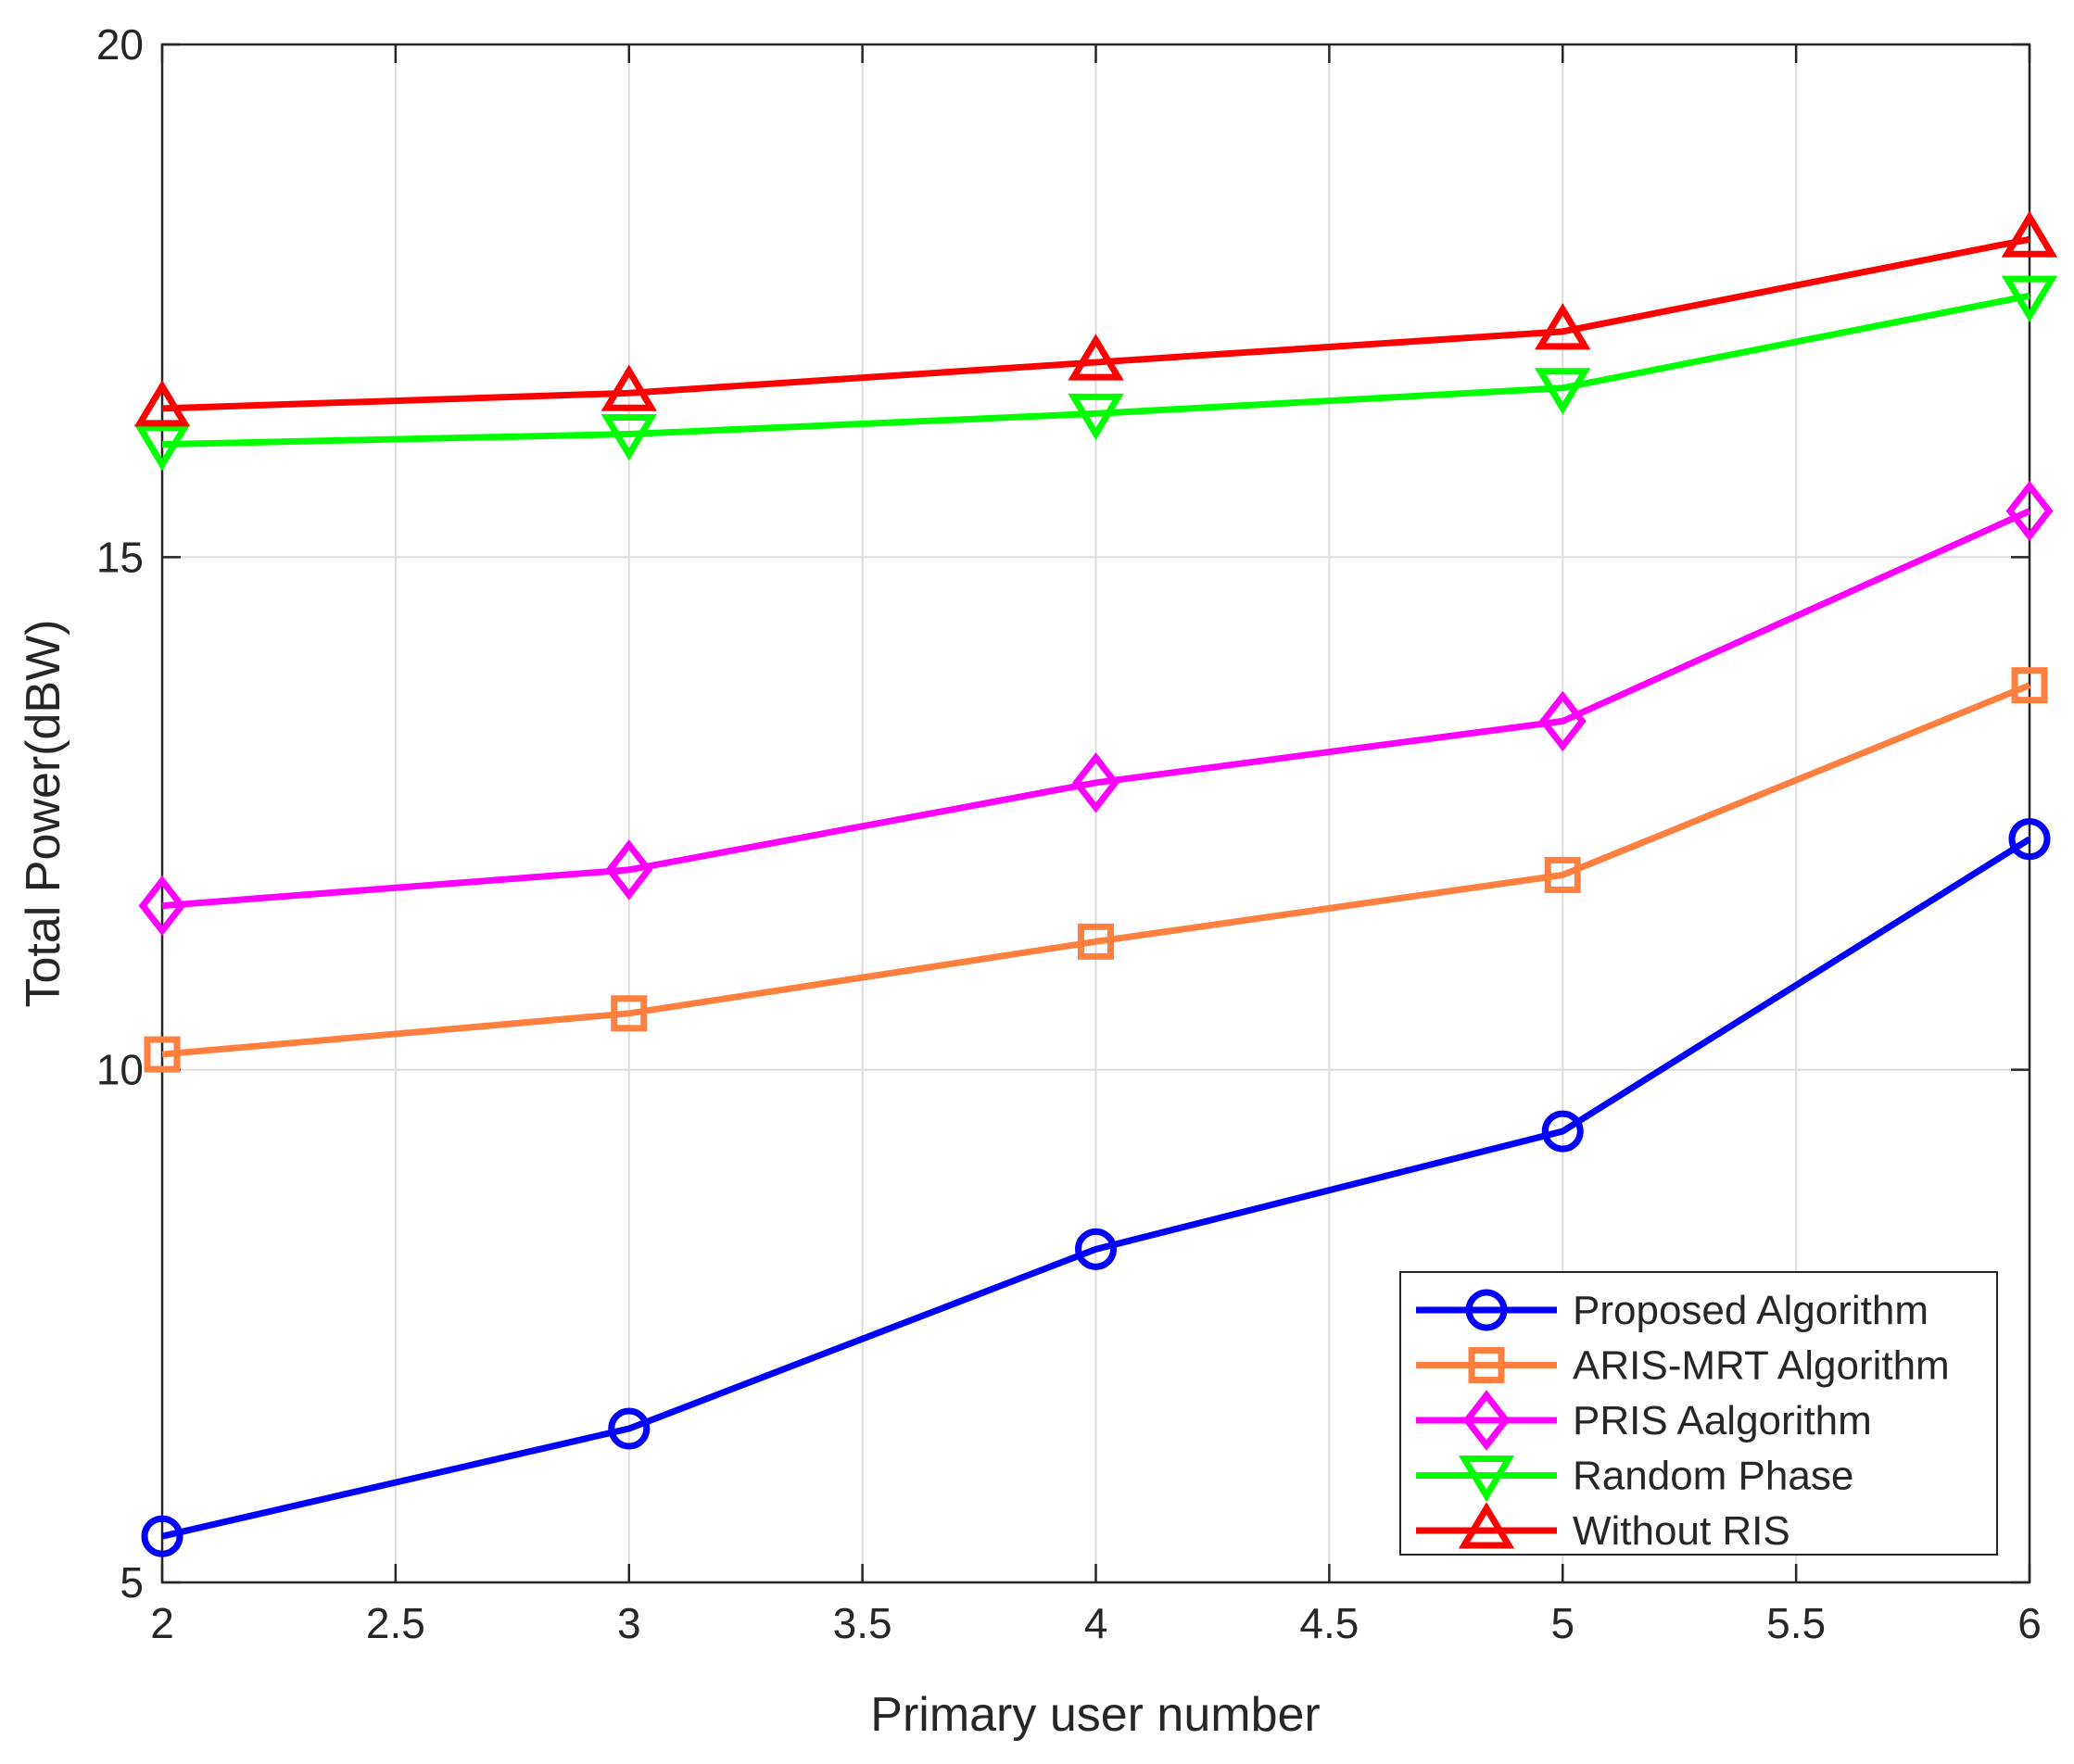 The image size is (2074, 1764). I want to click on legend-label: Proposed Algorithm, so click(1751, 1310).